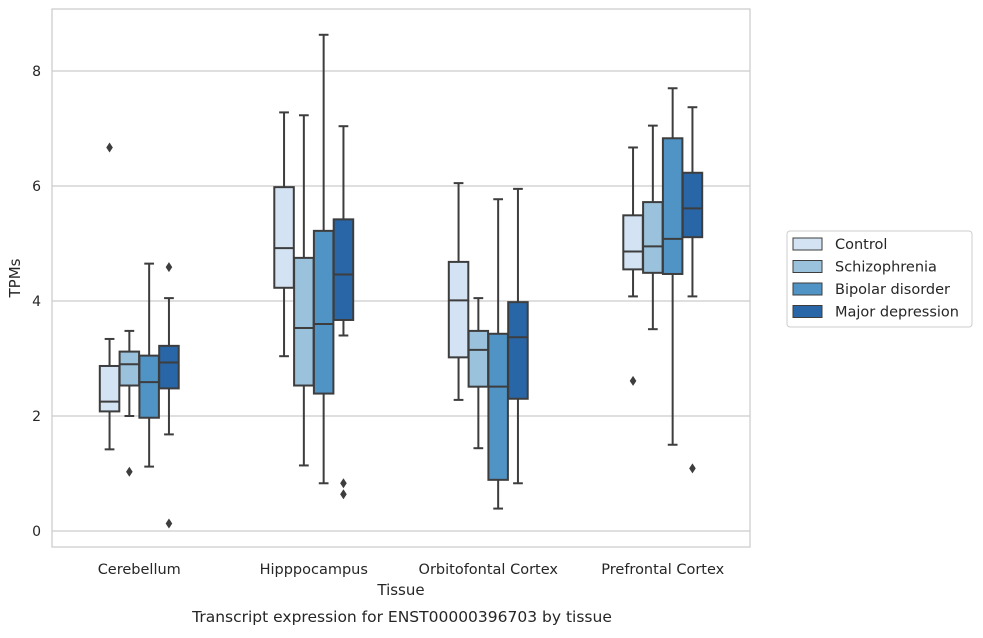 The height and width of the screenshot is (638, 983). I want to click on legend-label: Bipolar disorder, so click(892, 290).